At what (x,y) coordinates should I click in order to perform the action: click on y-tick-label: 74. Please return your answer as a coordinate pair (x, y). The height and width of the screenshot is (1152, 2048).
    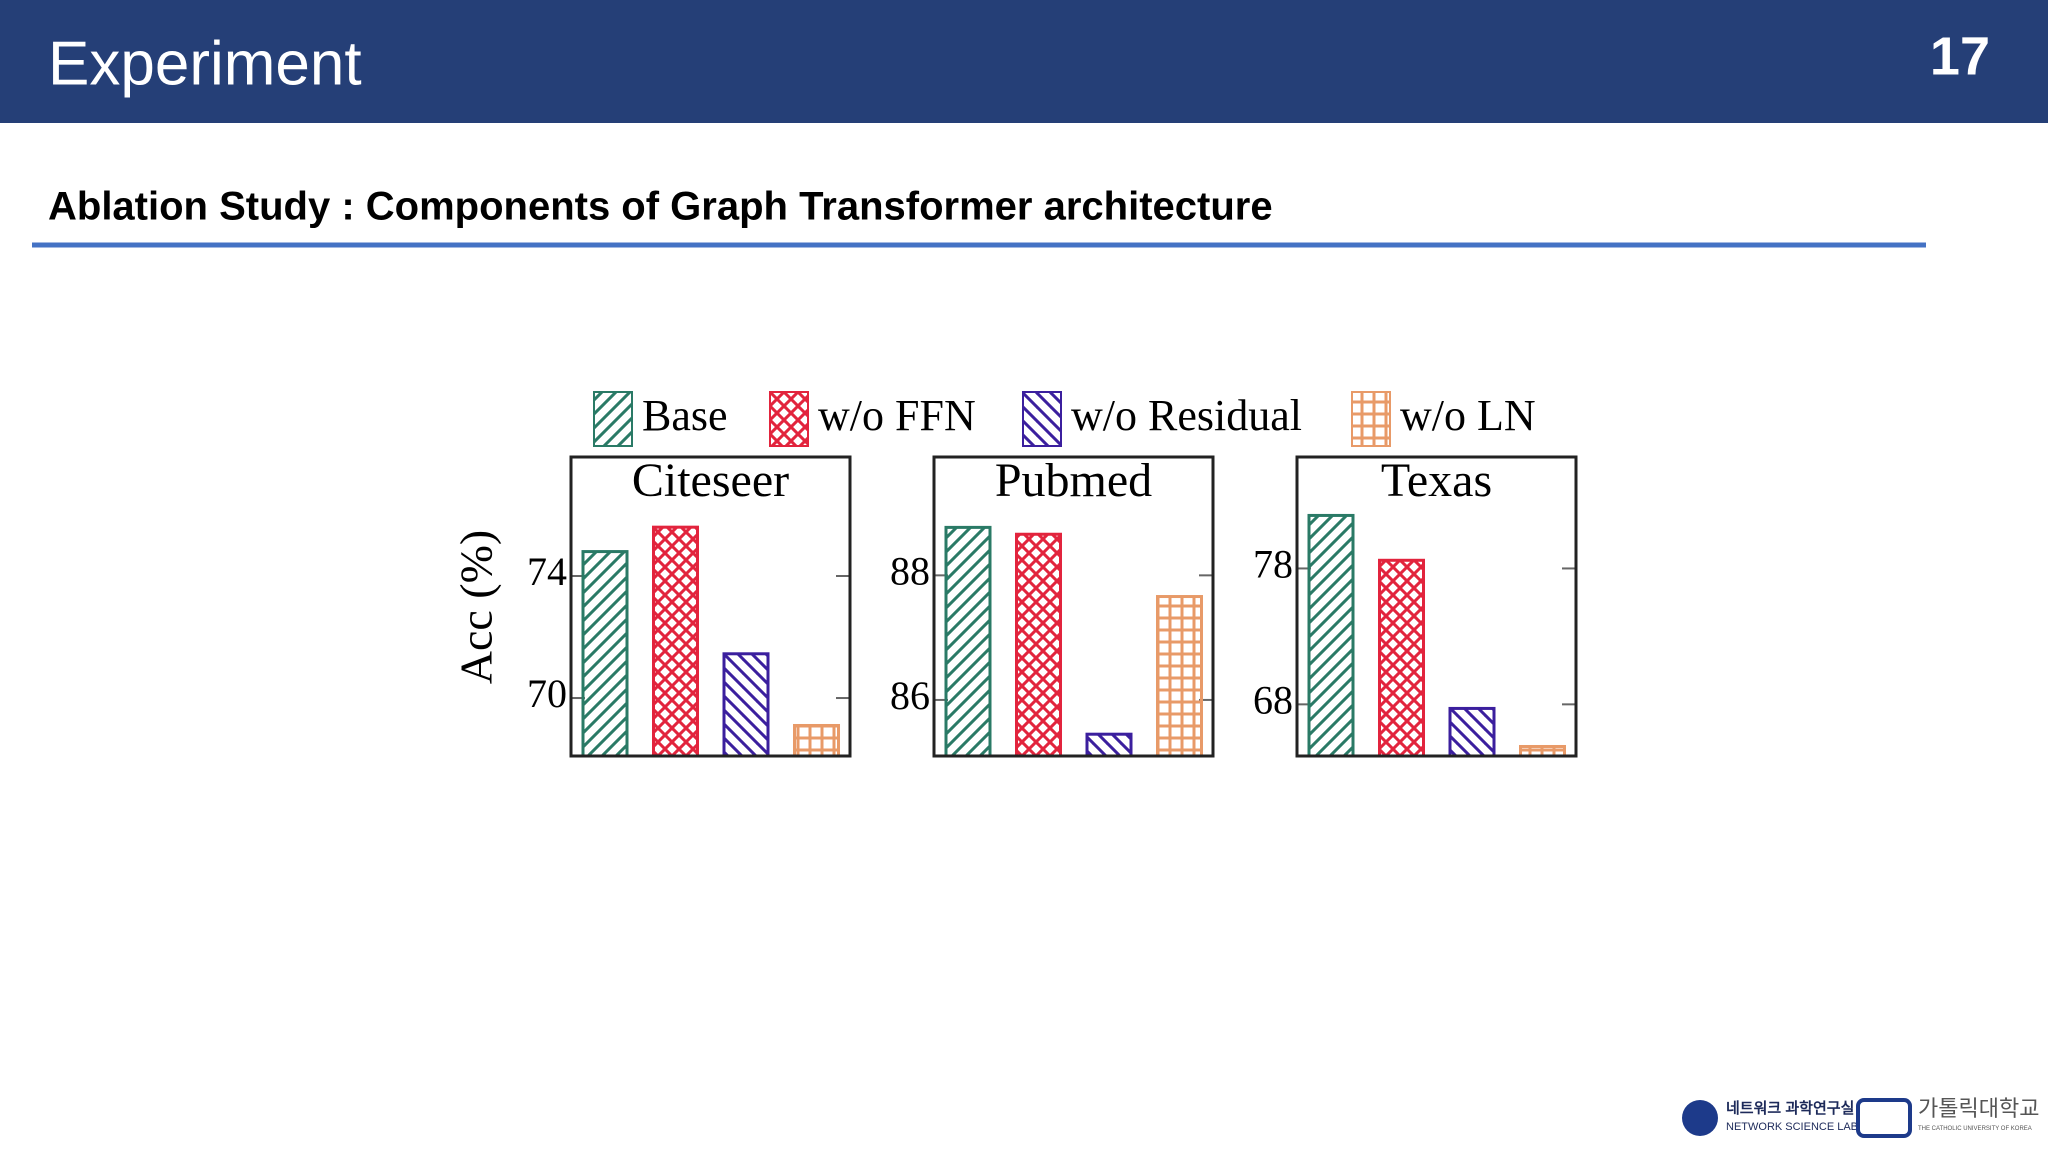
    Looking at the image, I should click on (547, 571).